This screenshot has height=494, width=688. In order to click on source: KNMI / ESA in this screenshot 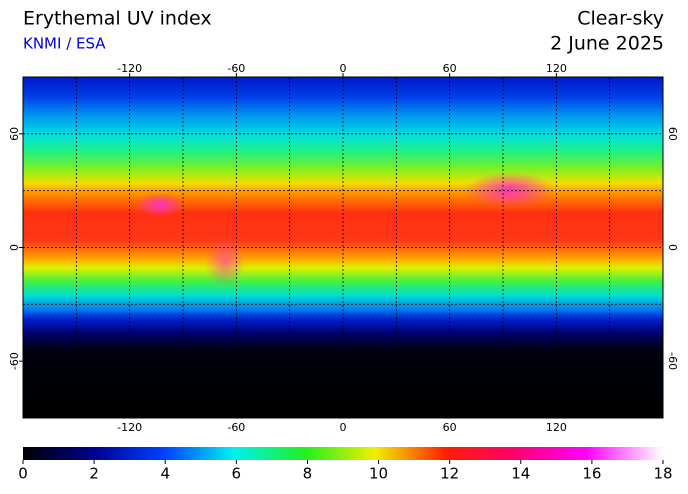, I will do `click(64, 44)`.